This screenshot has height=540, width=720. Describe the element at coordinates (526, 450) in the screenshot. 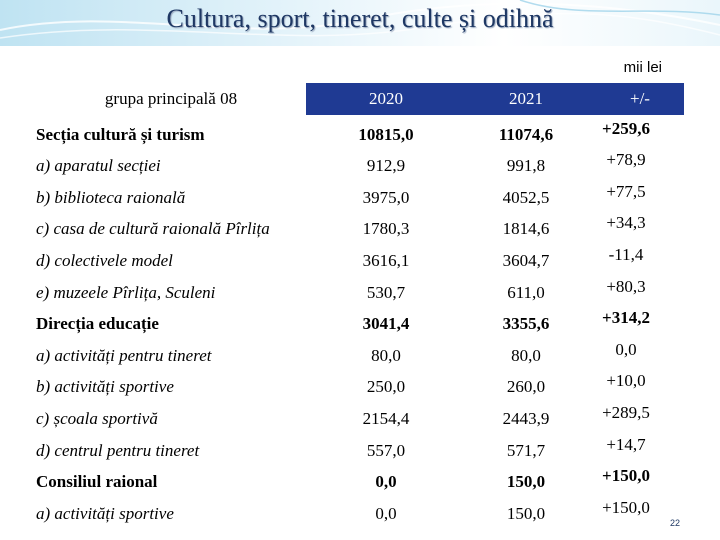

I see `value-2021: 571,7` at that location.